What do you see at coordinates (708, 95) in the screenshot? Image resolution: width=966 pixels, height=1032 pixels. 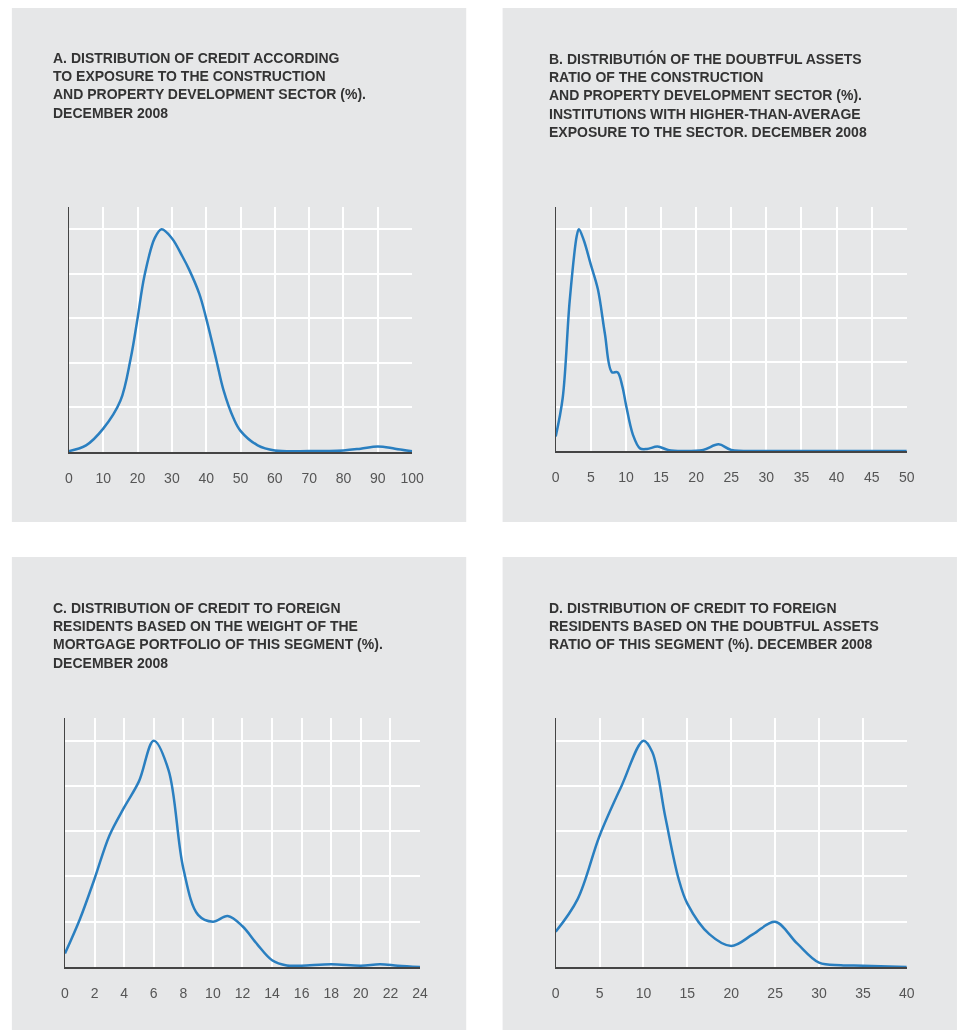 I see `chart-title: B. DISTRIBUTIÓN OF THE DOUBTFUL ASSETS RATIO OF THE CONSTRUCTION AND PROPERTY DEVELOPMENT SECTOR (%). INSTITUTIONS WITH HIGHER-THAN-AVERAGE EXPOSURE TO THE SECTOR. DECEMBER 2008` at bounding box center [708, 95].